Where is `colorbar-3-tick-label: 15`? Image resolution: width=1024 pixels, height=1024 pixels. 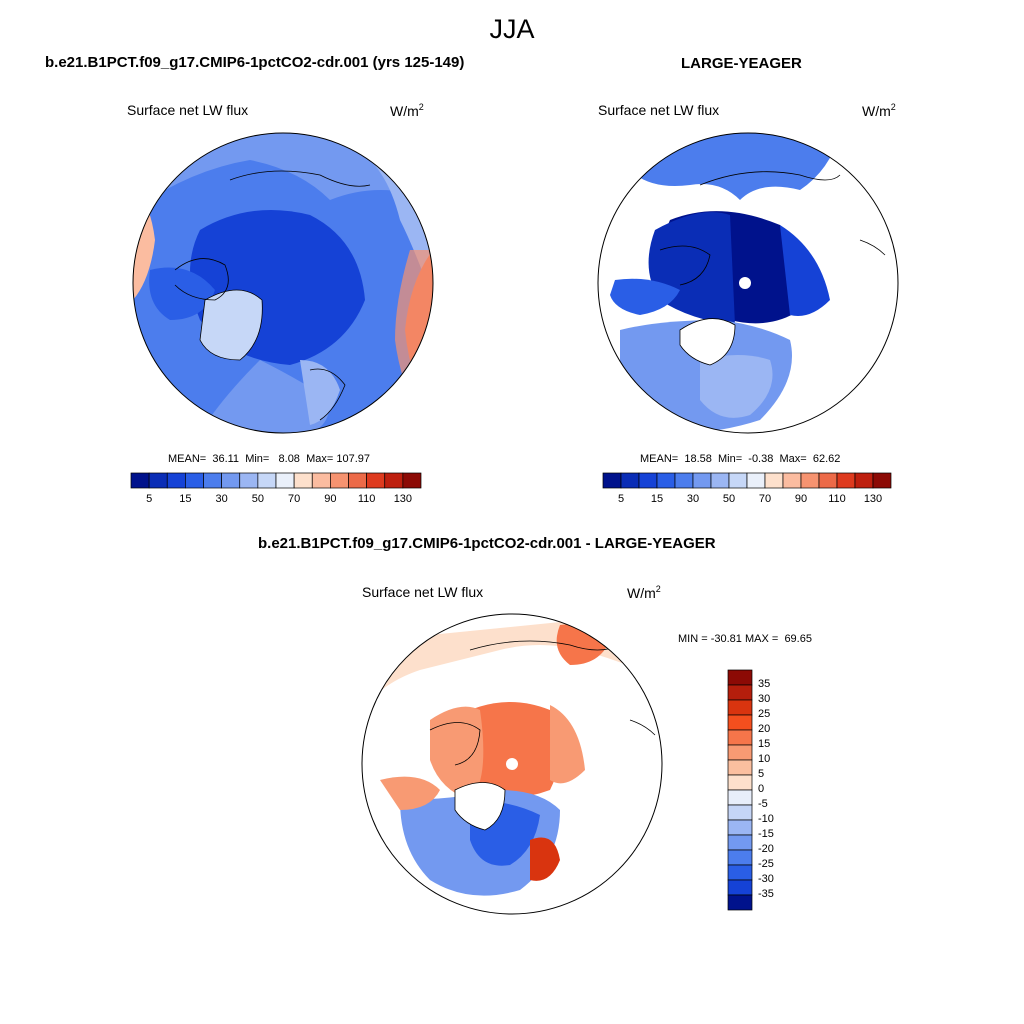 colorbar-3-tick-label: 15 is located at coordinates (764, 744).